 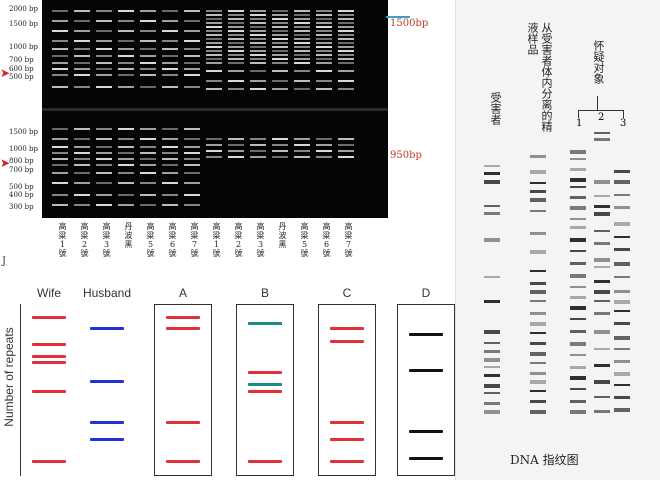 I want to click on suspect-1-number: 1, so click(x=579, y=123).